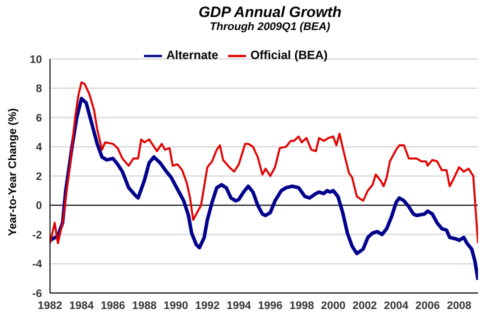 This screenshot has height=320, width=500. Describe the element at coordinates (270, 12) in the screenshot. I see `chart-title: GDP Annual Growth` at that location.